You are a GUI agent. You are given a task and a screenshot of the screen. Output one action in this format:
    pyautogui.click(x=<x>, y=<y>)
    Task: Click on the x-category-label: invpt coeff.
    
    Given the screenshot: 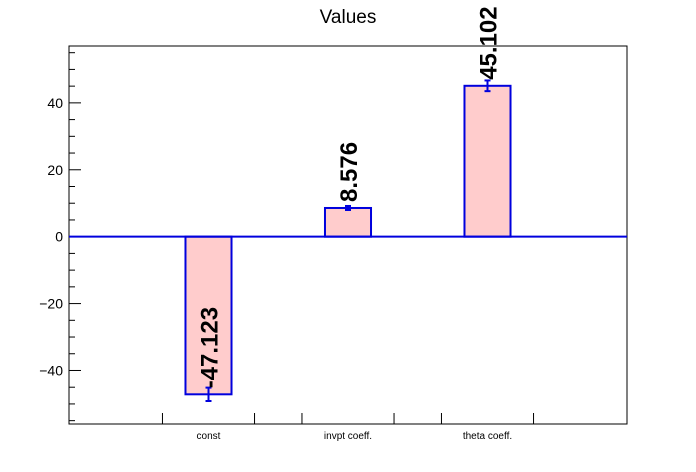 What is the action you would take?
    pyautogui.click(x=348, y=436)
    